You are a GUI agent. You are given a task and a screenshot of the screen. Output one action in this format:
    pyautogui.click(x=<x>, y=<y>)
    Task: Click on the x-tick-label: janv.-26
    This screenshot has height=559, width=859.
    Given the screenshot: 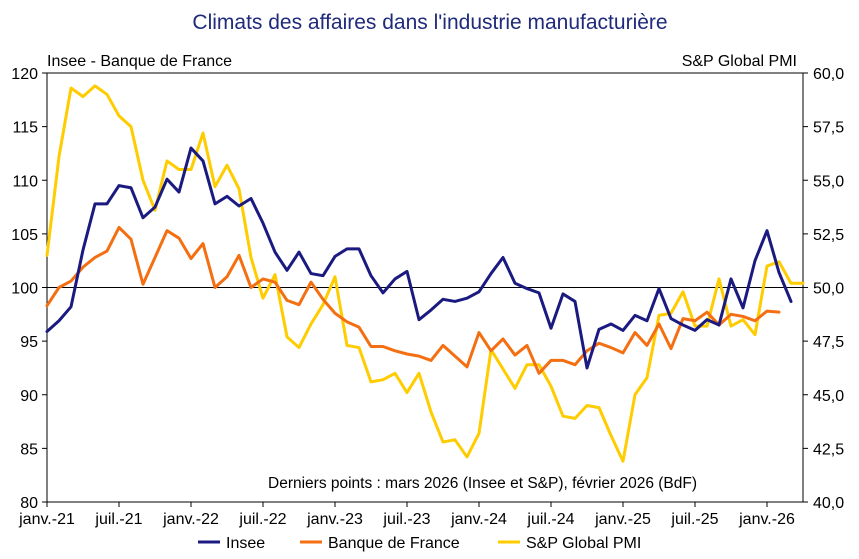 What is the action you would take?
    pyautogui.click(x=766, y=519)
    